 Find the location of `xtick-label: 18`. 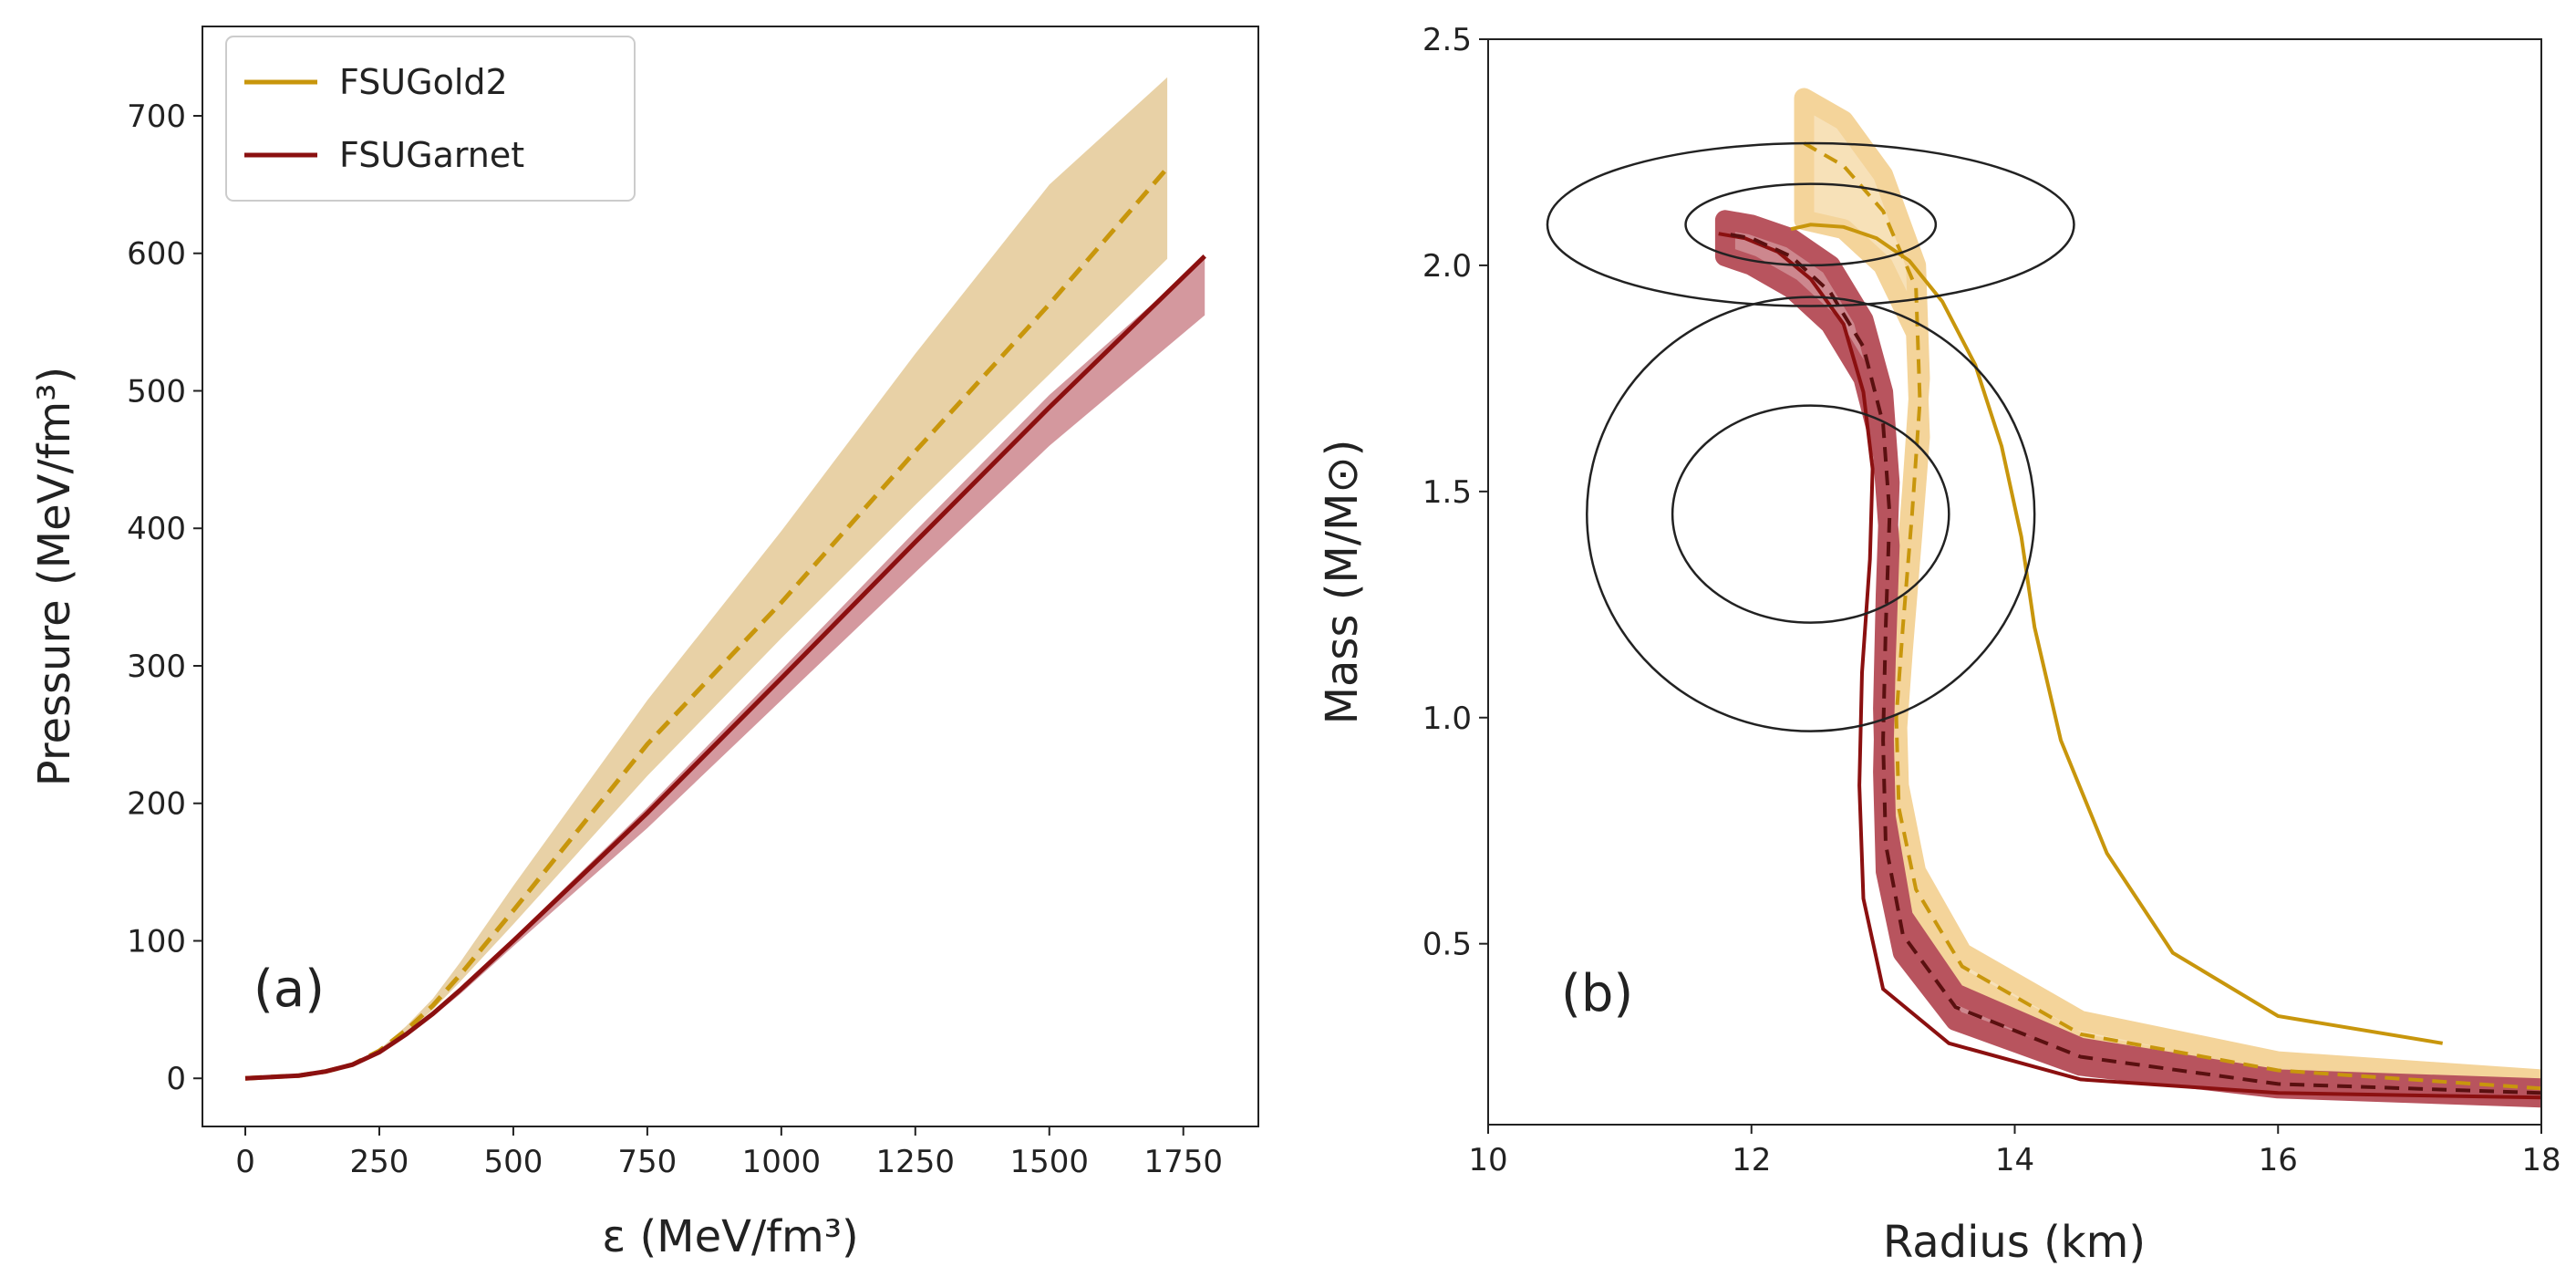

xtick-label: 18 is located at coordinates (2540, 1160).